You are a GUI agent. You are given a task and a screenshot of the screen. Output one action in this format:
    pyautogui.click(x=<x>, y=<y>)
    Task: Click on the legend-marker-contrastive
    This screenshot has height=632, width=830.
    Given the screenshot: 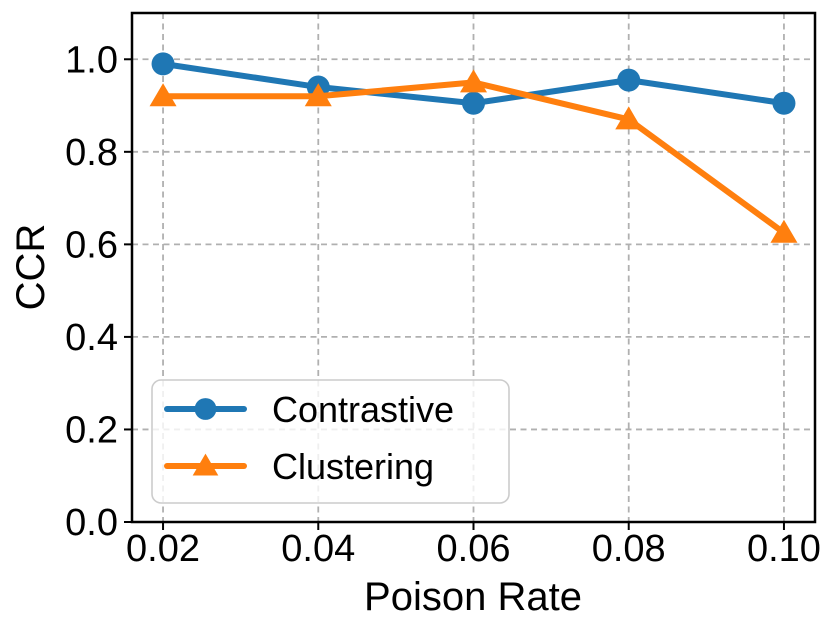 What is the action you would take?
    pyautogui.click(x=205, y=409)
    